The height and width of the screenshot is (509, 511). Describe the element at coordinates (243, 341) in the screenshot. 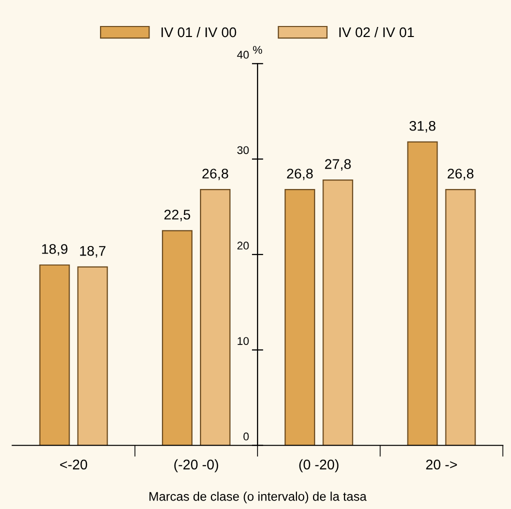

I see `y-tick-label: 10` at that location.